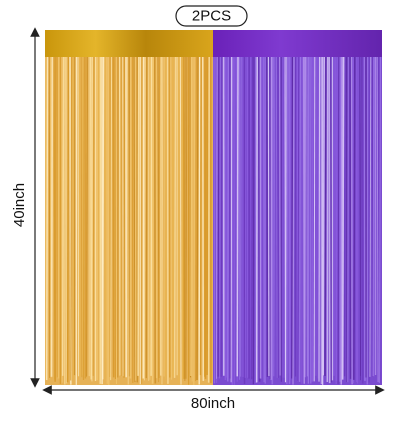 The image size is (416, 421). Describe the element at coordinates (19, 205) in the screenshot. I see `height-label: 40inch` at that location.